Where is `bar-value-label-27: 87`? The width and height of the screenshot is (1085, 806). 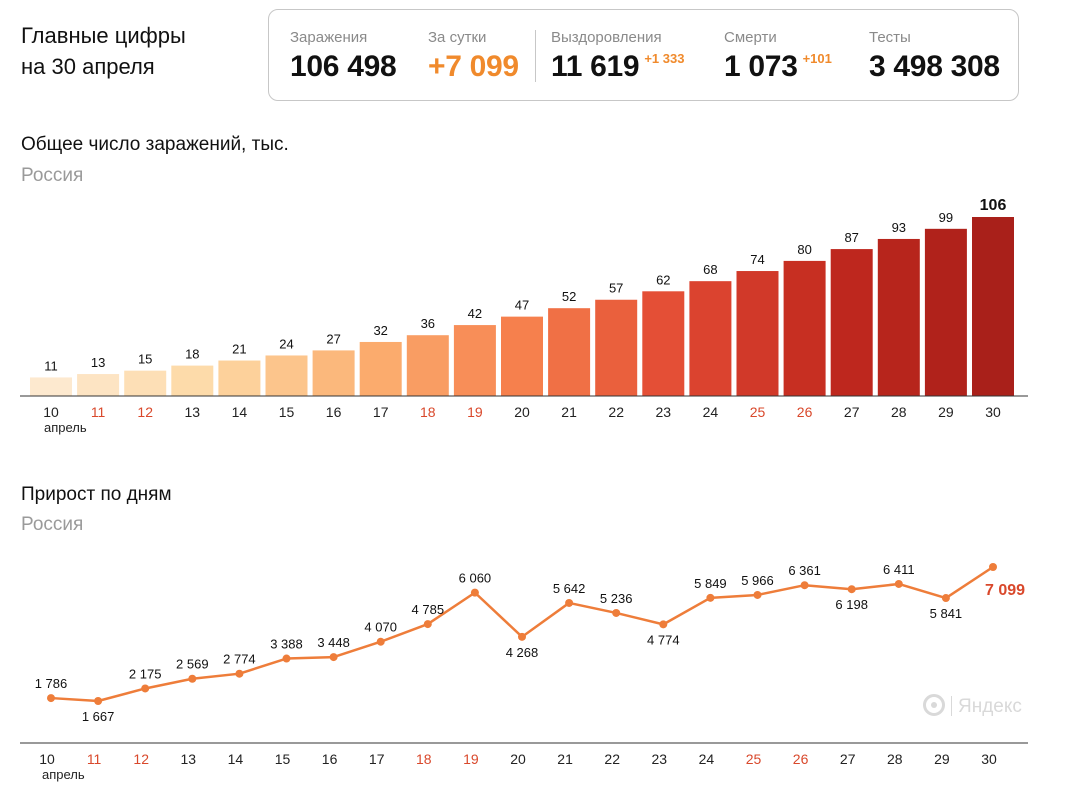
bar-value-label-27: 87 is located at coordinates (851, 237).